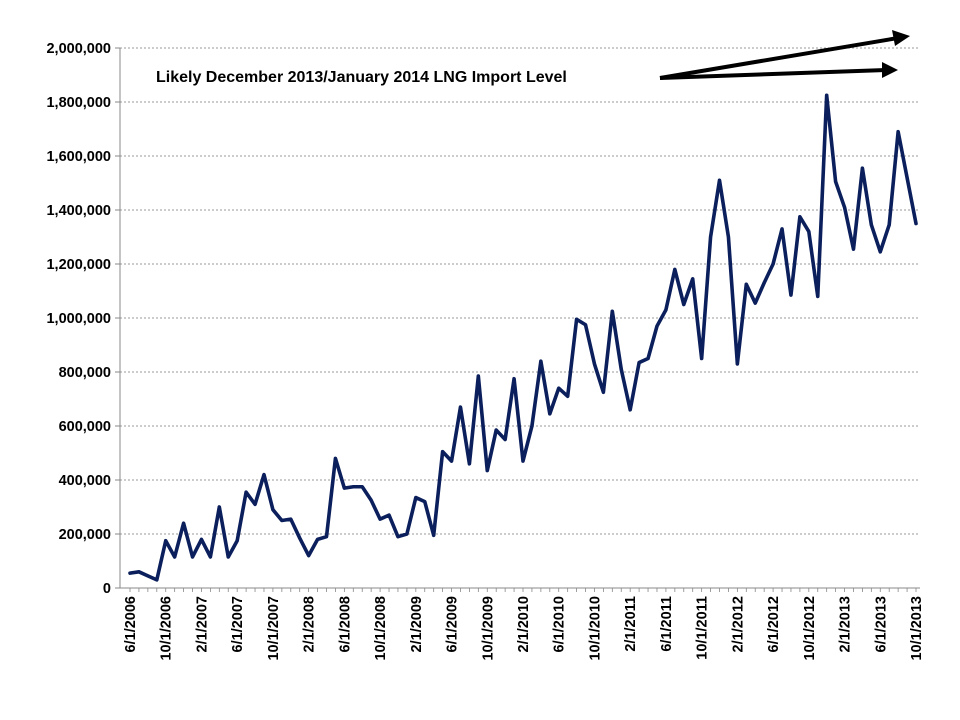 The image size is (960, 720). I want to click on annotation-arrowhead-upper, so click(901, 38).